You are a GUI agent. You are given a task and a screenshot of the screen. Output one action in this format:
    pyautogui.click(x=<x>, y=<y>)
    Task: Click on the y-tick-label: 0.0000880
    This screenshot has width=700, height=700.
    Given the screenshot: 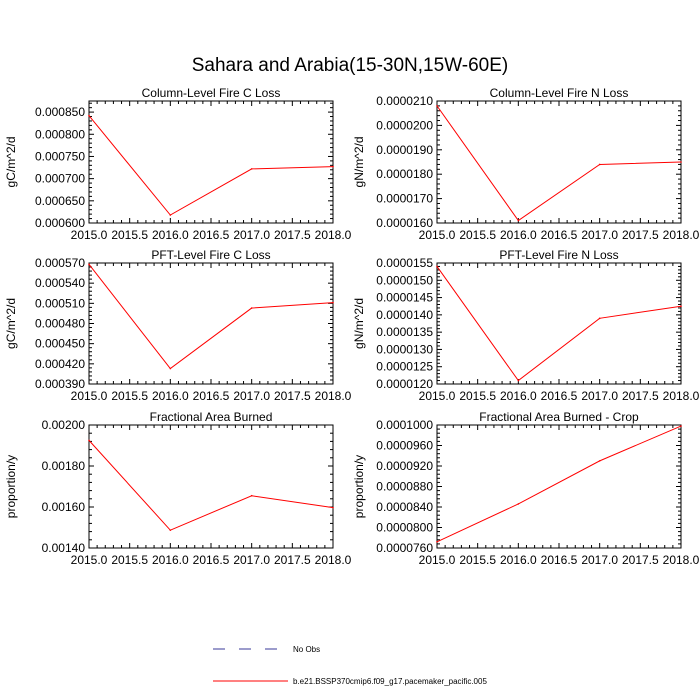 What is the action you would take?
    pyautogui.click(x=404, y=487)
    